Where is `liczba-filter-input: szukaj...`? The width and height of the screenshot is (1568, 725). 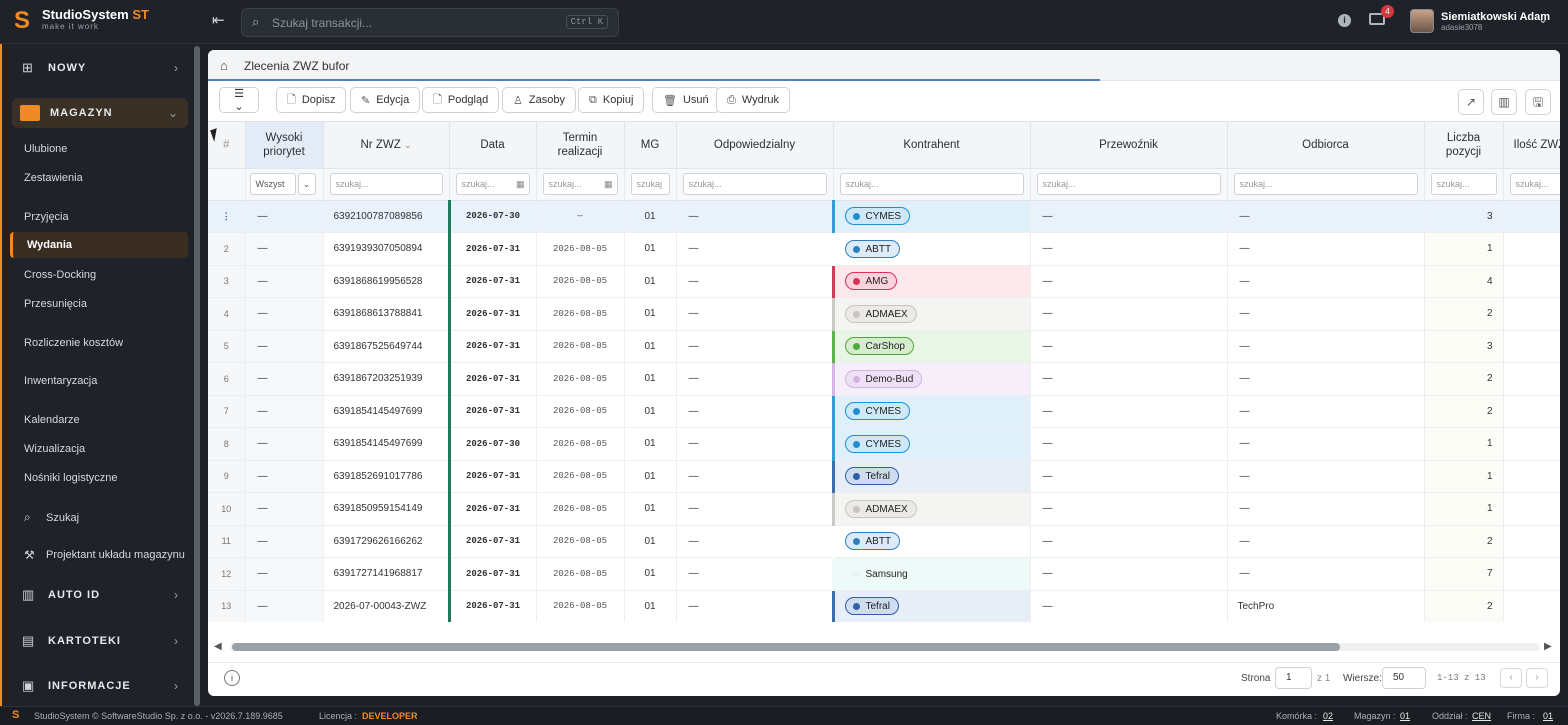 liczba-filter-input: szukaj... is located at coordinates (1463, 184).